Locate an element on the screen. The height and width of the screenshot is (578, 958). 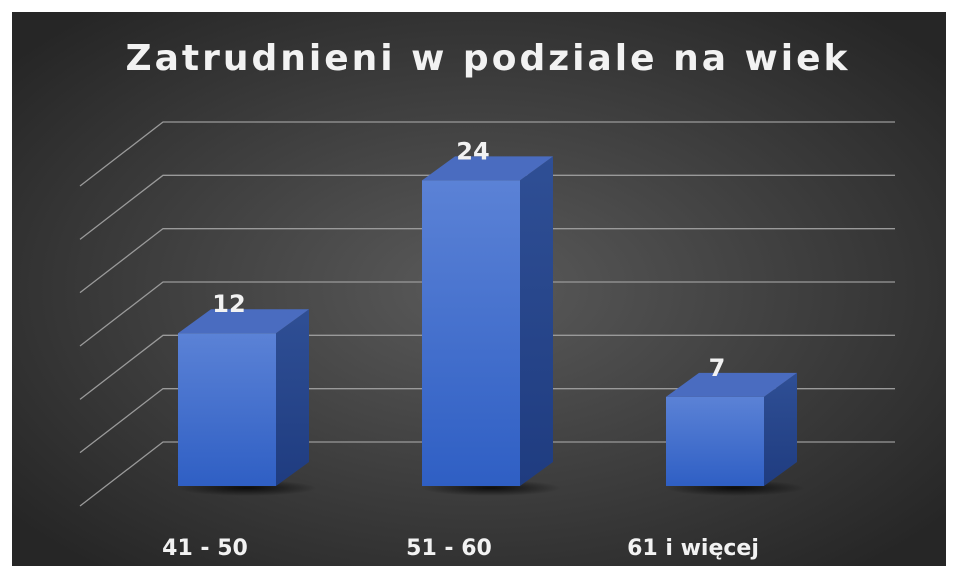
data-label: 24 is located at coordinates (472, 151).